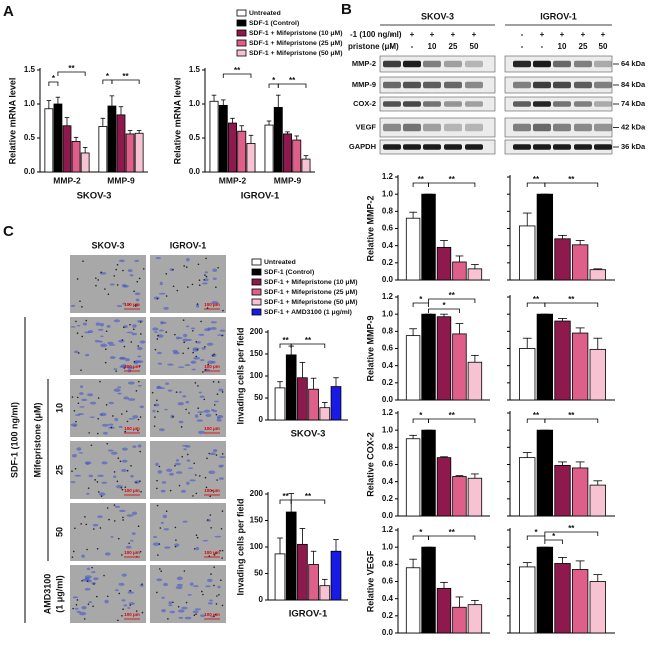 This screenshot has height=648, width=650. I want to click on dose-label: 25, so click(59, 470).